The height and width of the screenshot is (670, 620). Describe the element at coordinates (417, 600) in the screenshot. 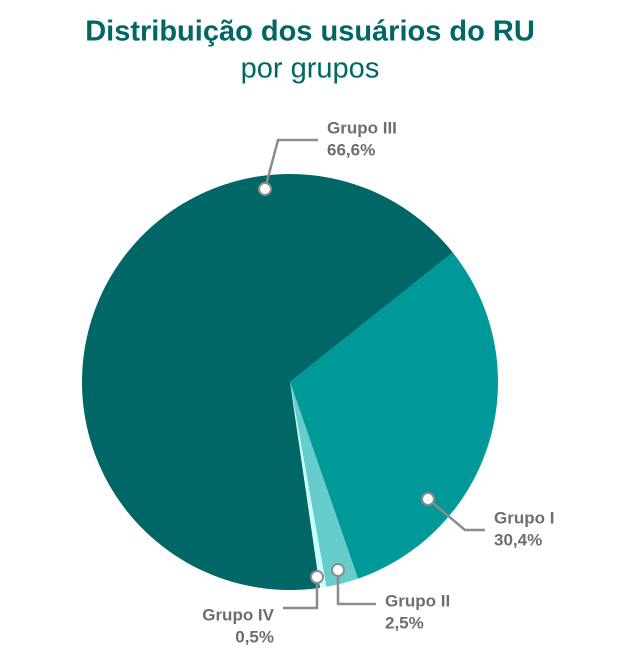

I see `slice-label: Grupo II` at that location.